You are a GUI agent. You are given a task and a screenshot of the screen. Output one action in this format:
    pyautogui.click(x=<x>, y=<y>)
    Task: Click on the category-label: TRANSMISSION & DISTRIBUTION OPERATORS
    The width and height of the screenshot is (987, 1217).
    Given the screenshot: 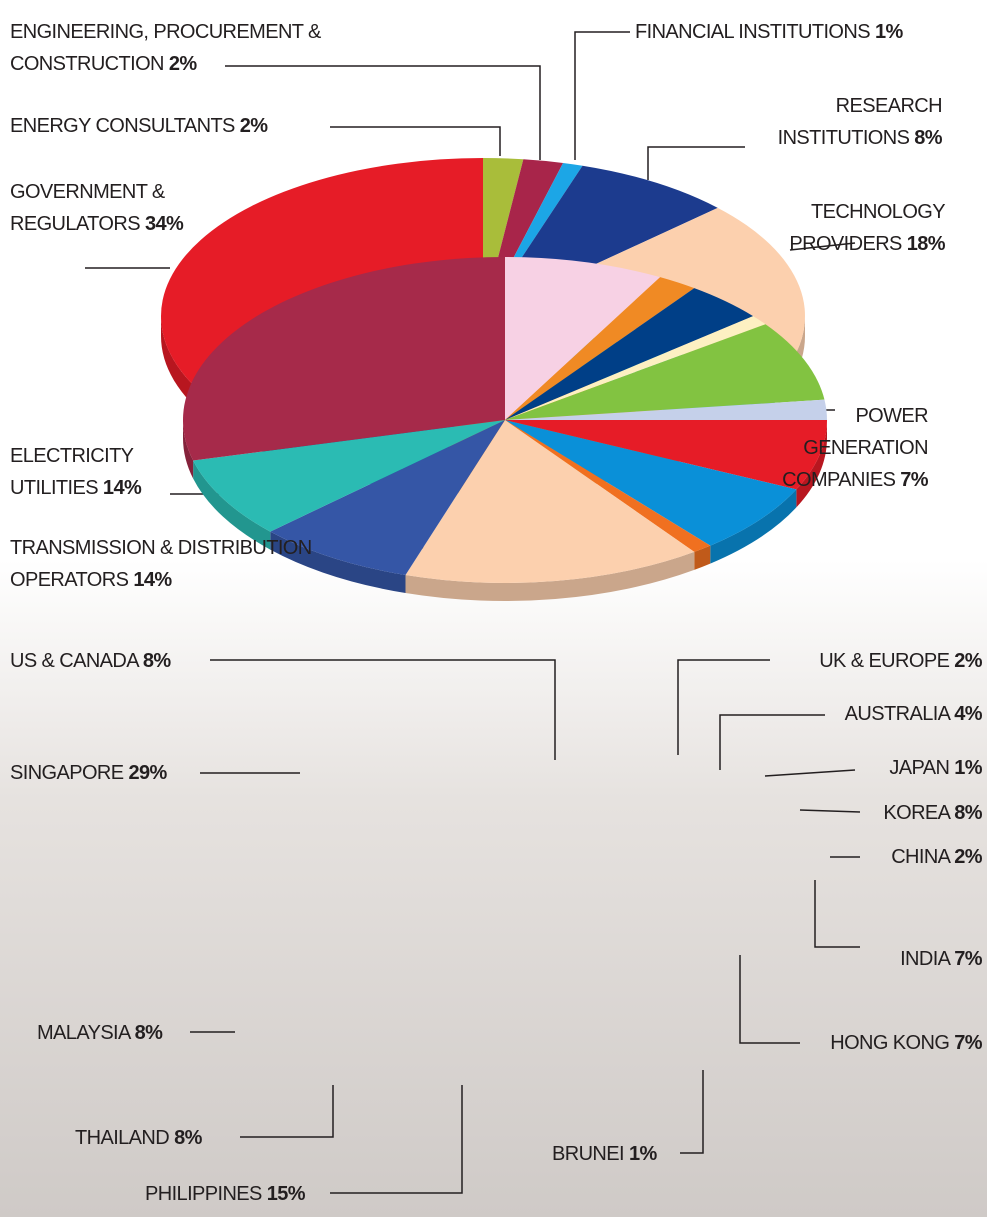 What is the action you would take?
    pyautogui.click(x=161, y=564)
    